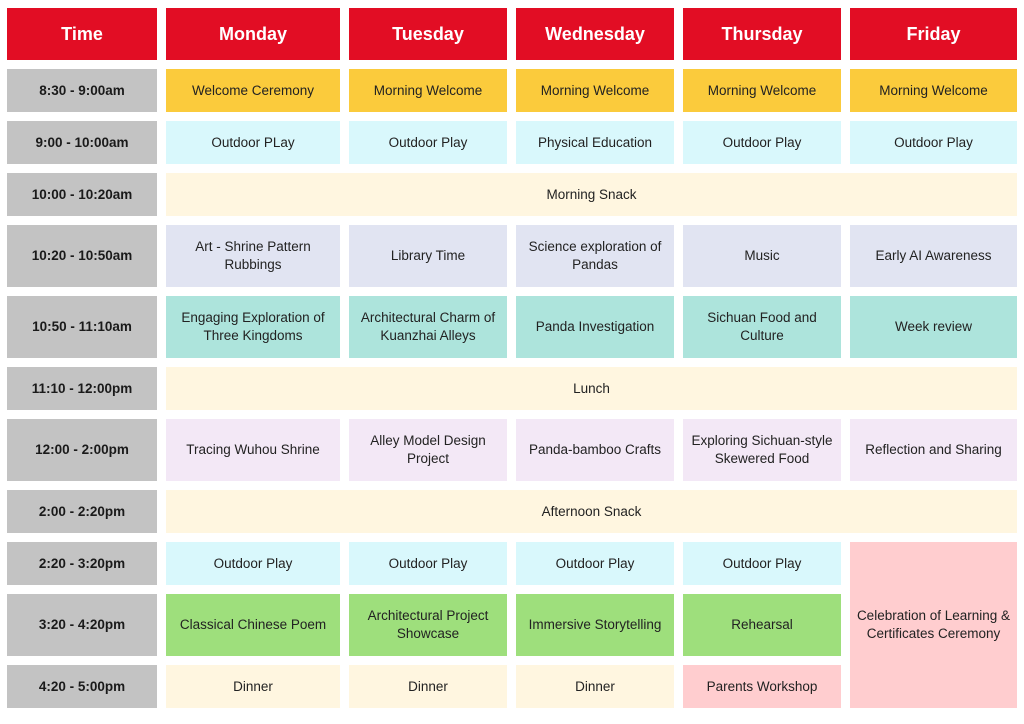 This screenshot has height=724, width=1024. I want to click on activity-cell: Panda Investigation, so click(595, 327).